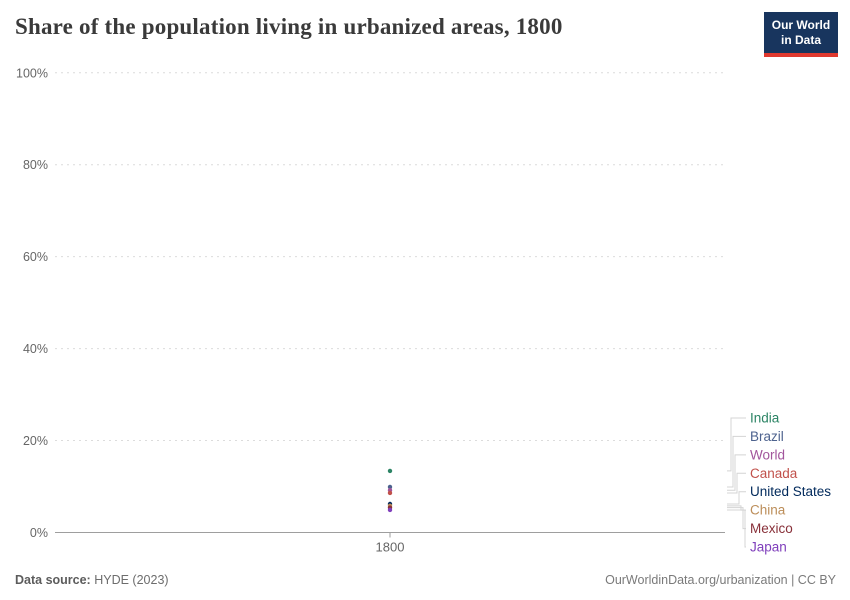  I want to click on legend-connector-brazil, so click(736, 461).